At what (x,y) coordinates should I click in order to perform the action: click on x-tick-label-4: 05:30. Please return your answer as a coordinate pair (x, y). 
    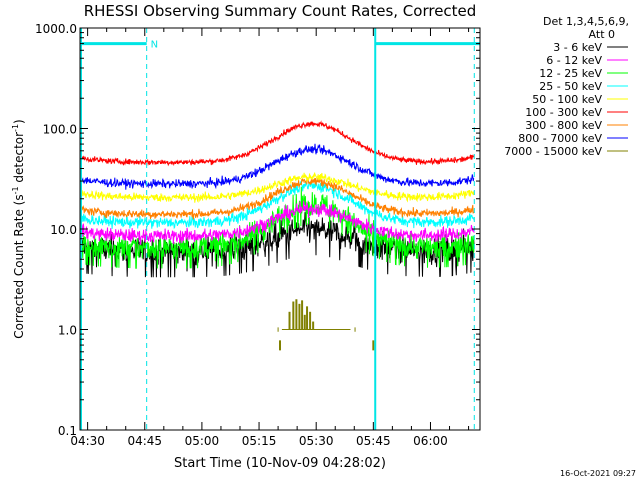
    Looking at the image, I should click on (316, 441).